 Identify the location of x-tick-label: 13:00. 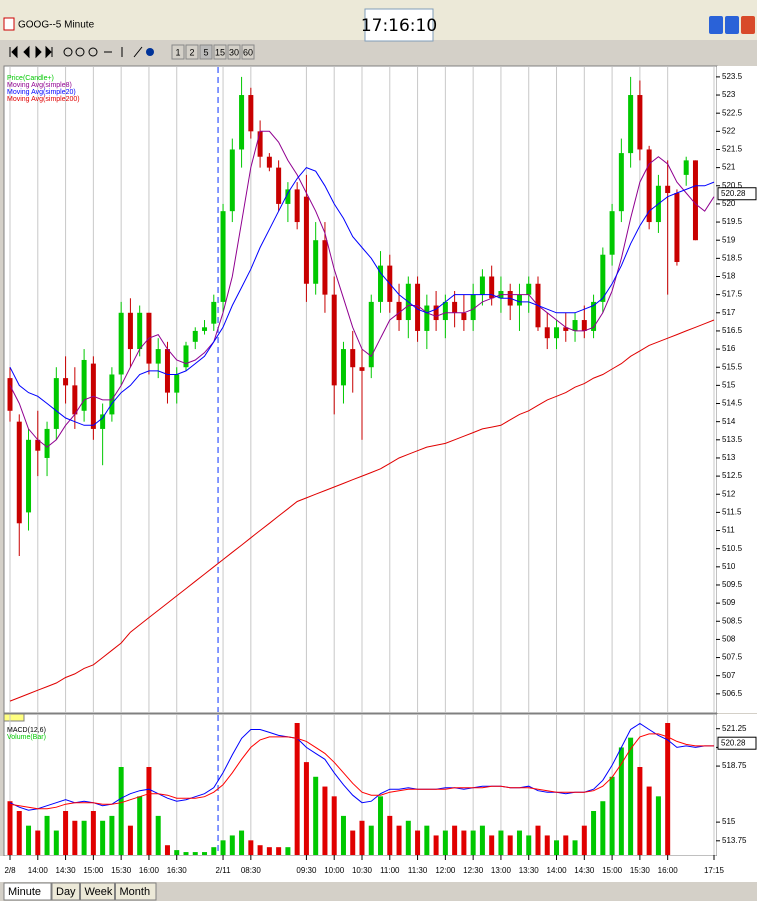
(501, 870).